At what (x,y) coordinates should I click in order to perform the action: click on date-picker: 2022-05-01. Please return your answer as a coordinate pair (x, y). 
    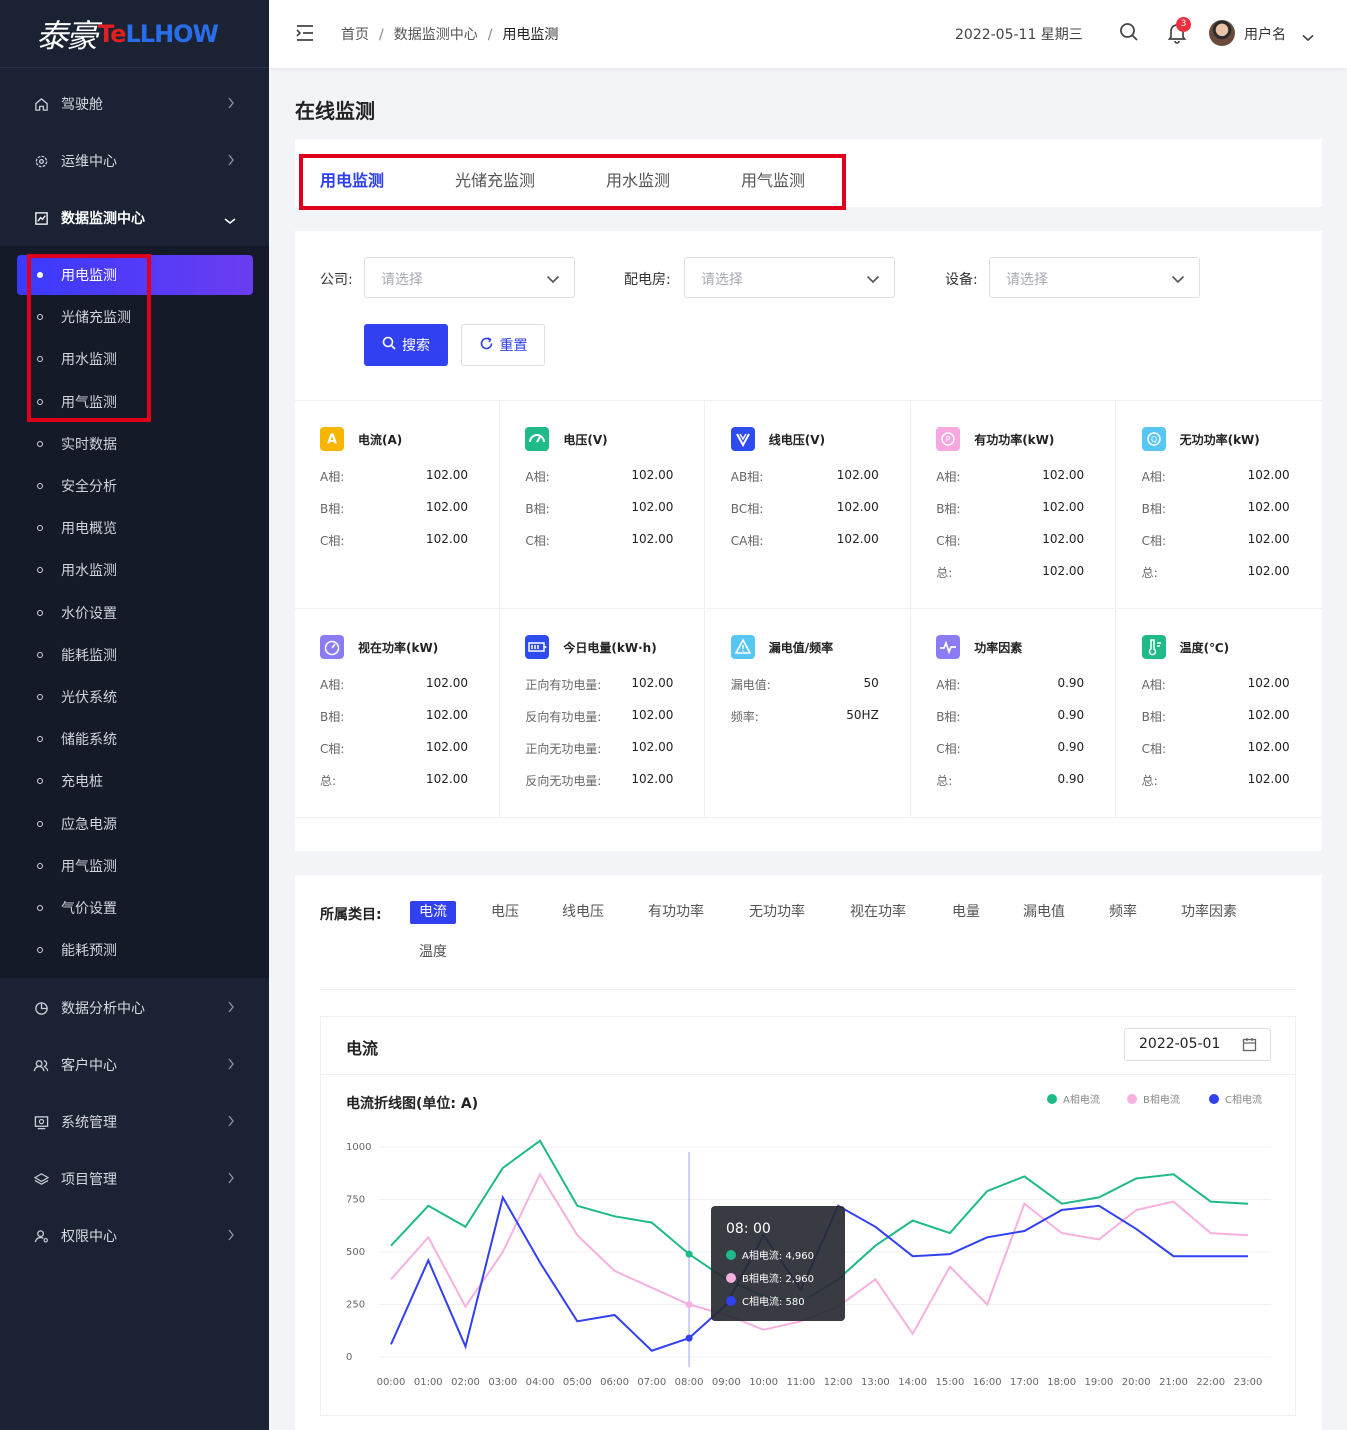
    Looking at the image, I should click on (1197, 1044).